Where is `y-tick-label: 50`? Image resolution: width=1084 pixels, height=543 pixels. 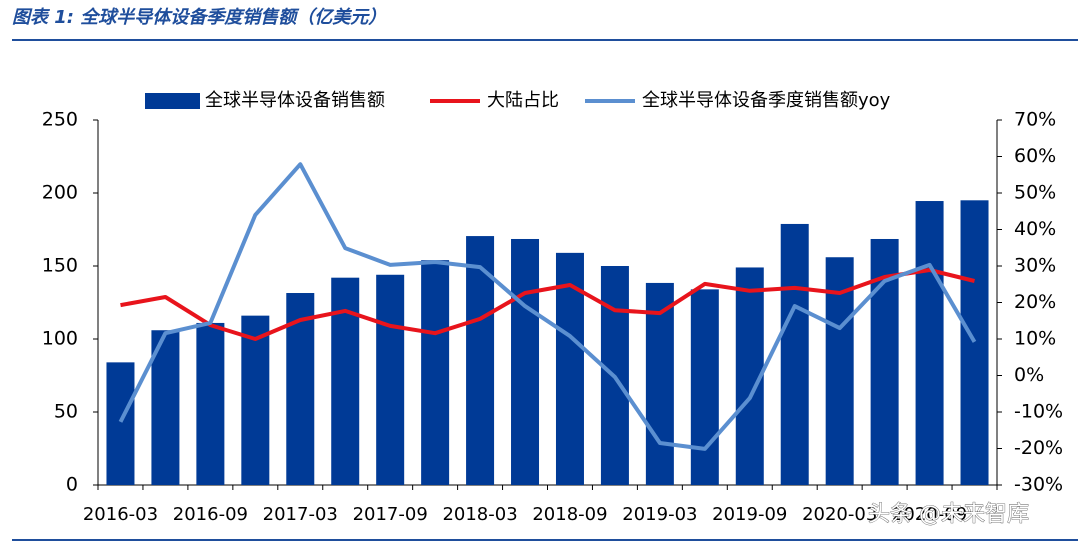 y-tick-label: 50 is located at coordinates (66, 412).